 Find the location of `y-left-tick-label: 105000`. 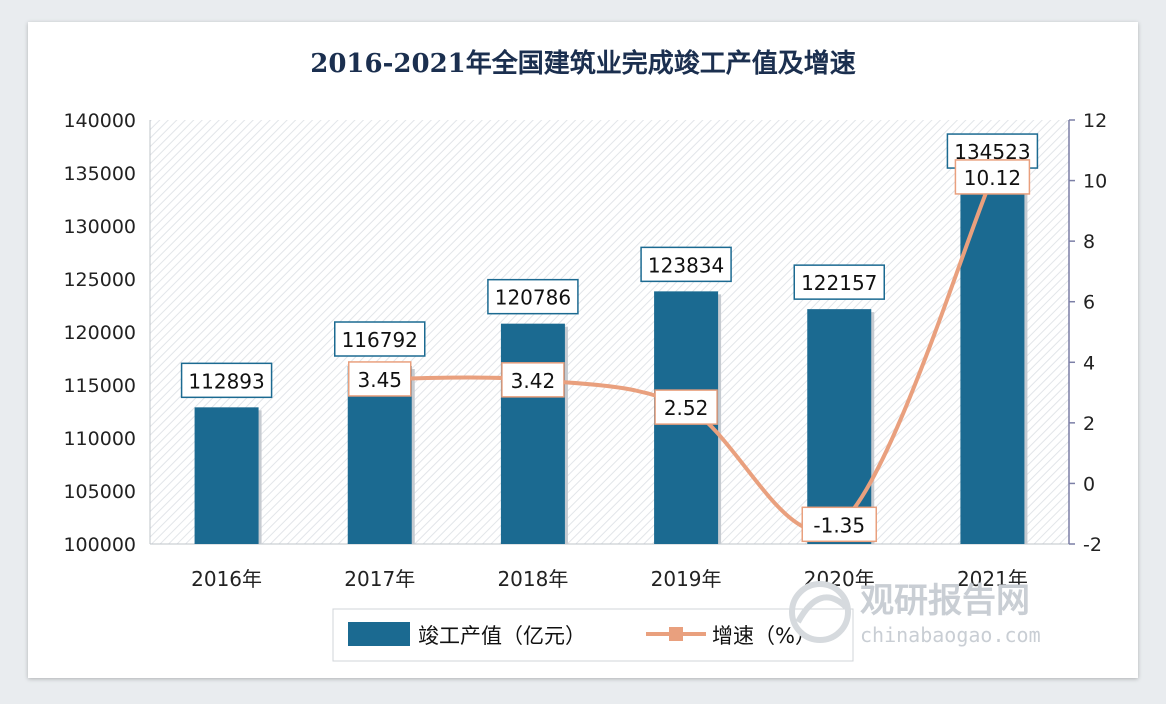

y-left-tick-label: 105000 is located at coordinates (99, 492).